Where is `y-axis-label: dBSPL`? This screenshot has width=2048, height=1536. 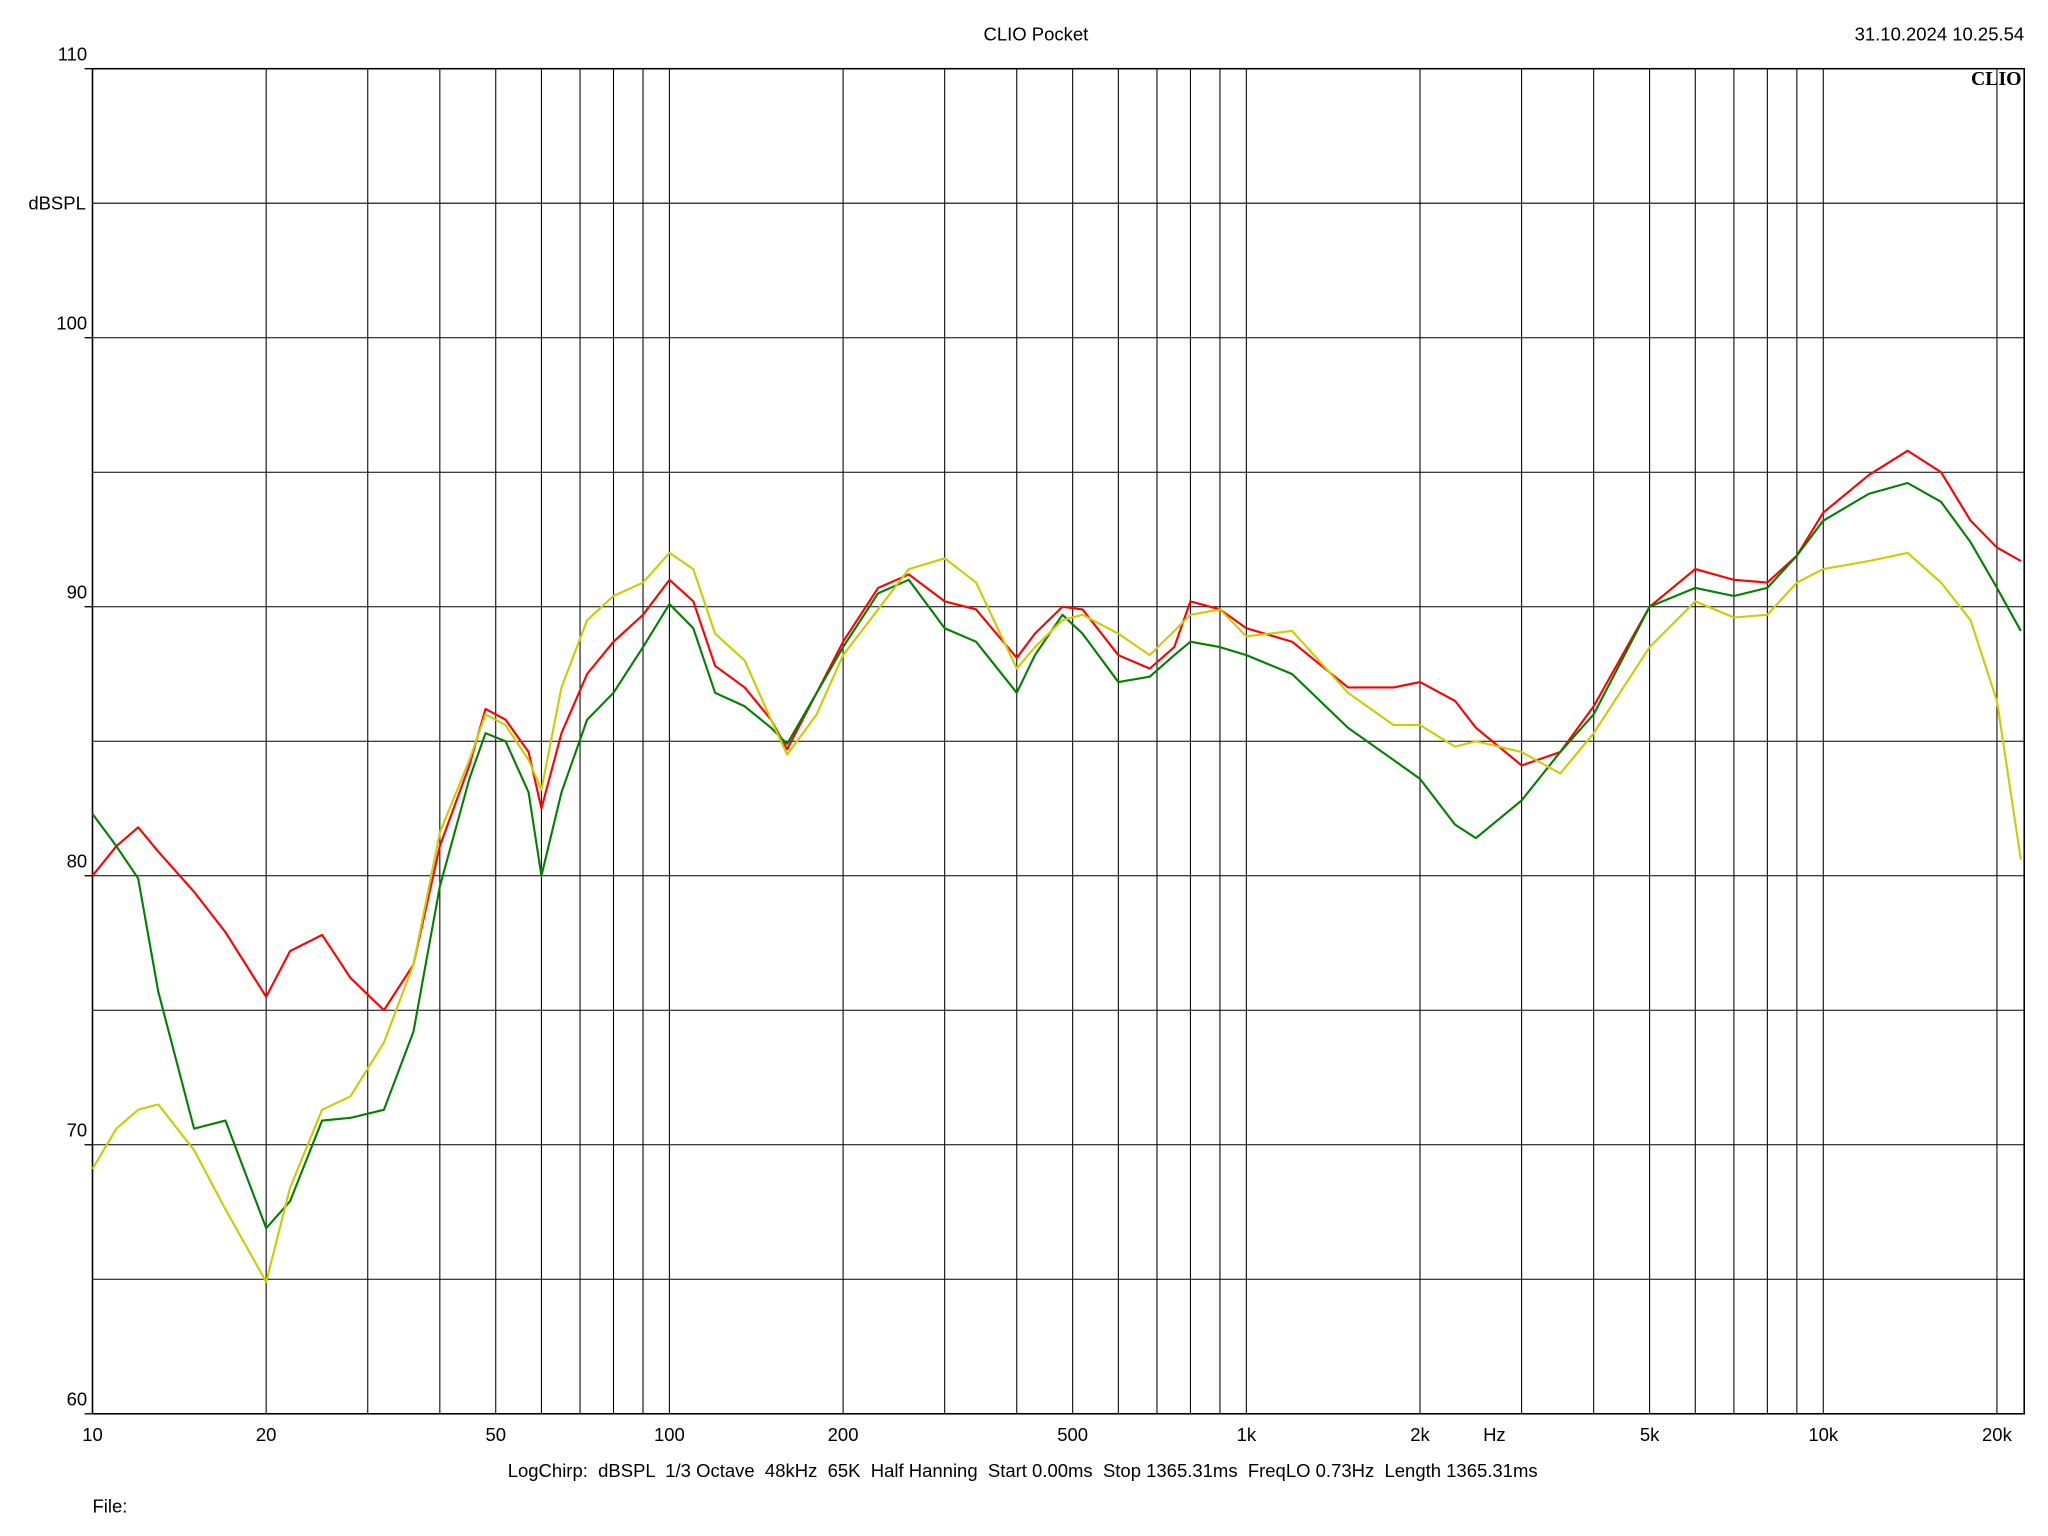 y-axis-label: dBSPL is located at coordinates (57, 203).